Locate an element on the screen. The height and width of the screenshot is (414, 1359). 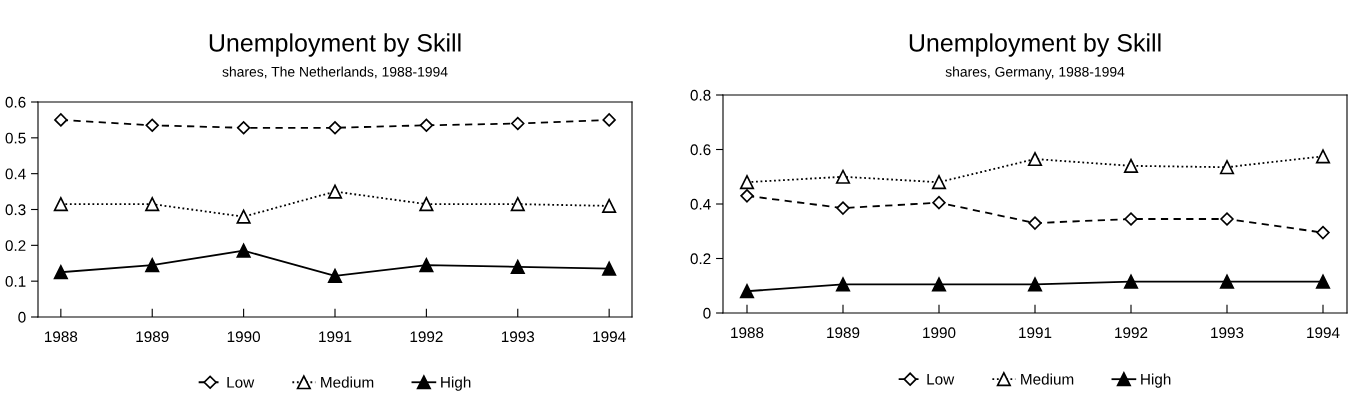
y-tick-label: 0.1 is located at coordinates (15, 281).